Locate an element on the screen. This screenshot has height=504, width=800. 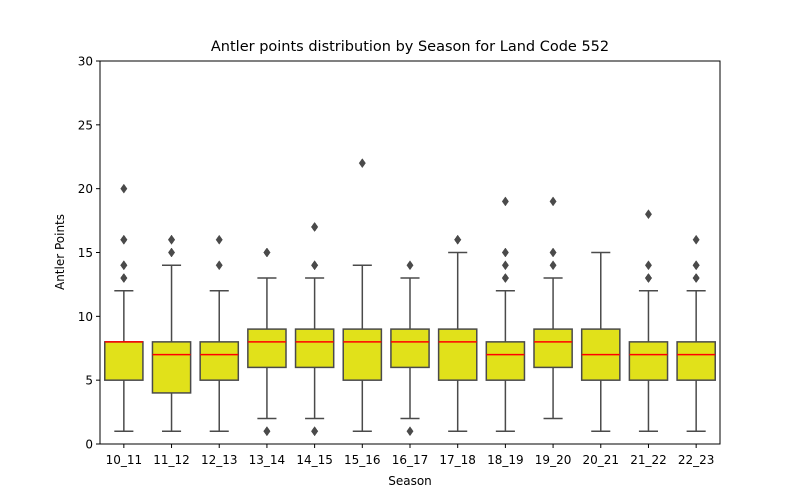
x-tick-label: 21_22 is located at coordinates (648, 460).